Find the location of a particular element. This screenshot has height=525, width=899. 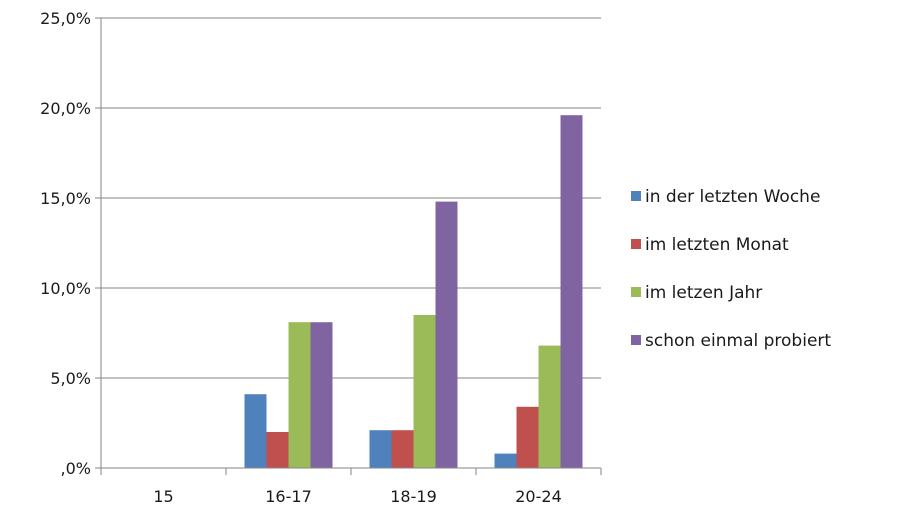

x-tick-label: 15 is located at coordinates (163, 496).